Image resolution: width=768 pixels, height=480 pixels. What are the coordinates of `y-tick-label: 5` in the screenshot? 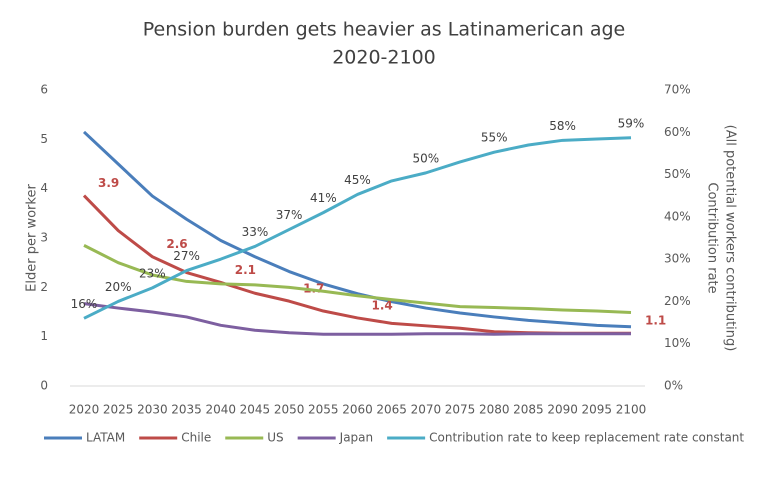 It's located at (44, 139).